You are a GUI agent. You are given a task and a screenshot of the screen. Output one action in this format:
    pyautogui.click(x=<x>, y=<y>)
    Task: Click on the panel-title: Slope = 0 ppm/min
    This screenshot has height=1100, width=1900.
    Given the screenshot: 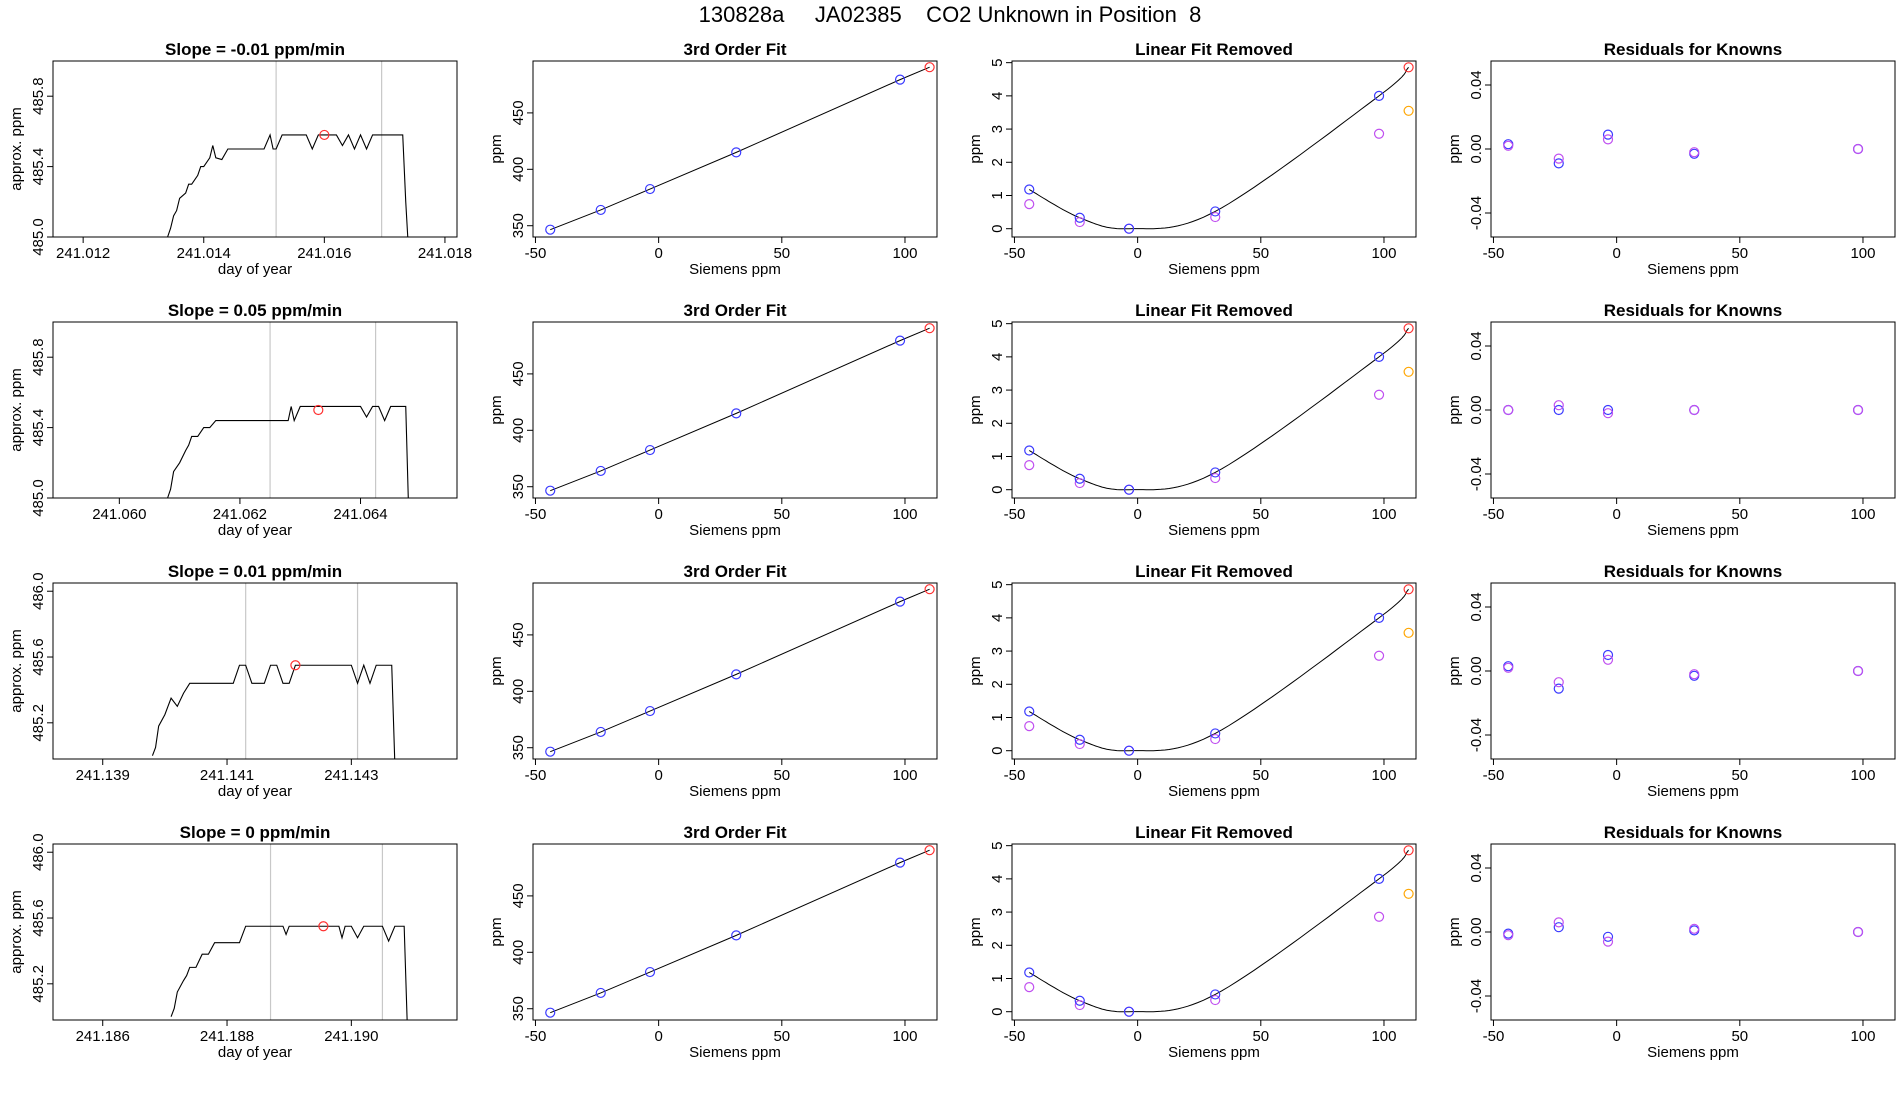 What is the action you would take?
    pyautogui.click(x=255, y=832)
    